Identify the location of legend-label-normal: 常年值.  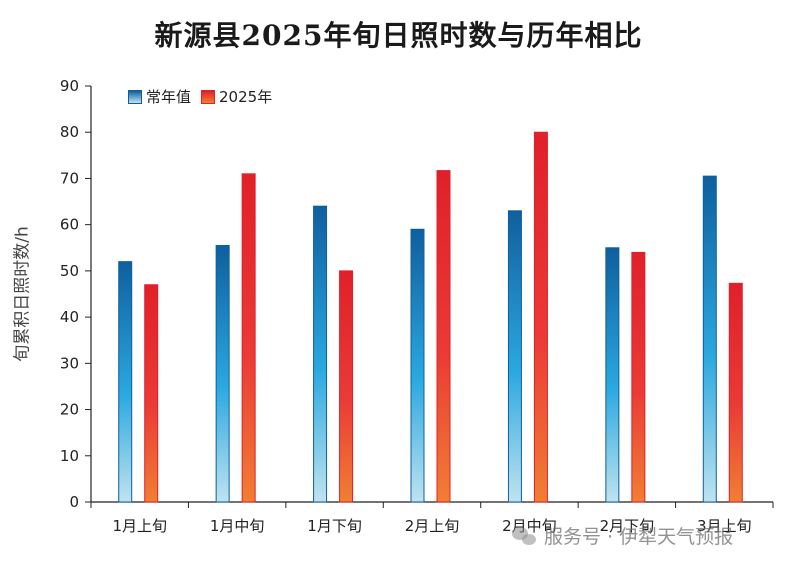
(169, 97).